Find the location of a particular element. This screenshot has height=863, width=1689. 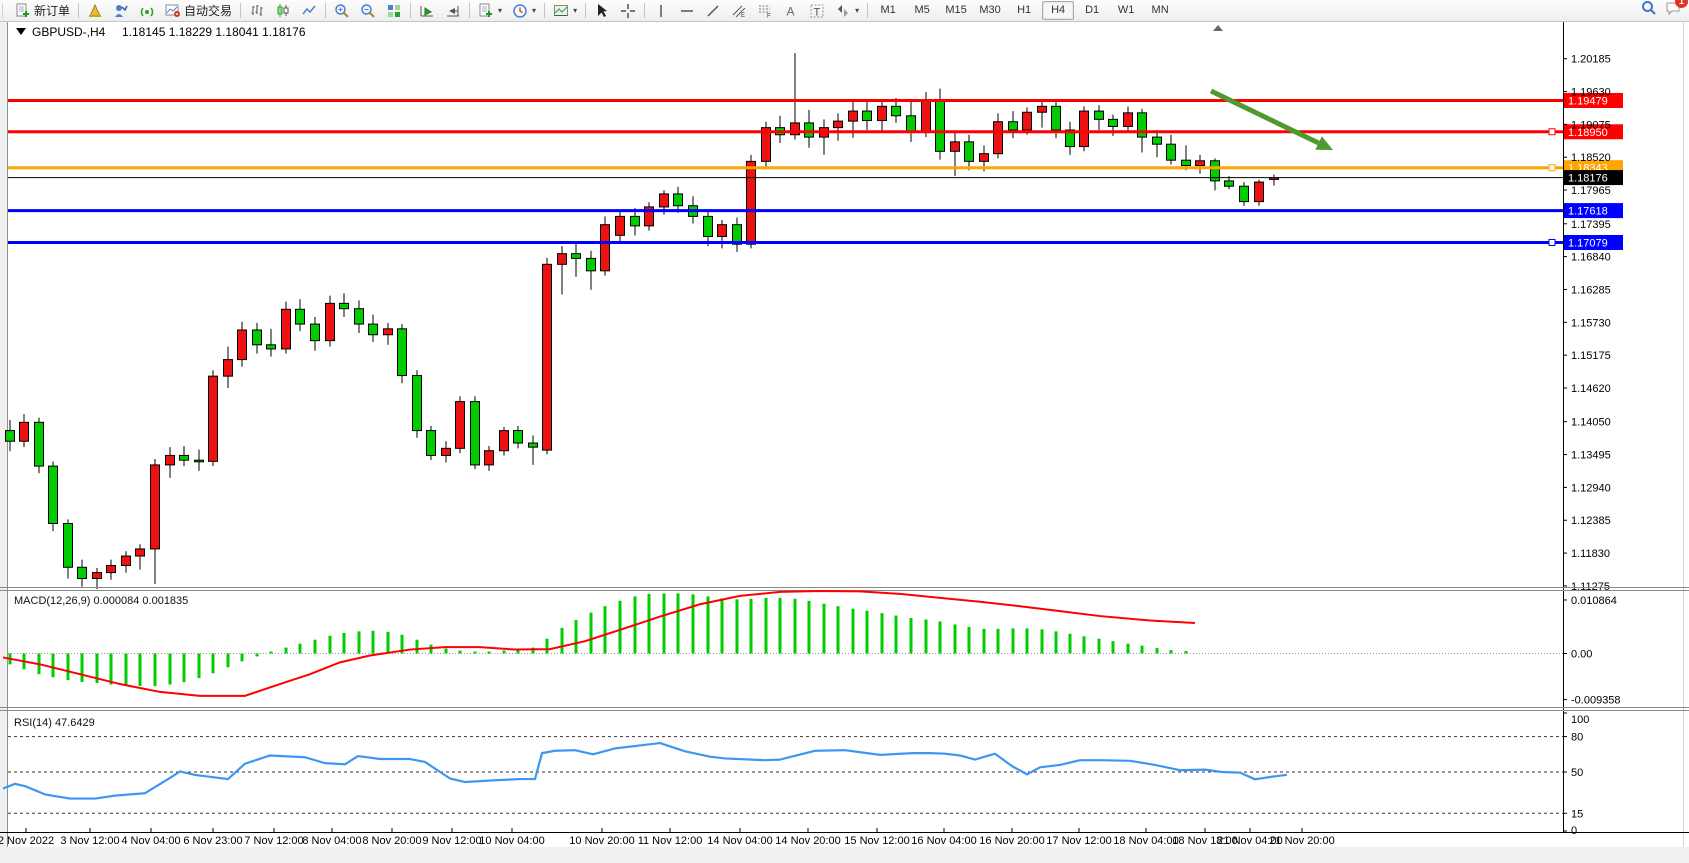

search-button is located at coordinates (1649, 10).